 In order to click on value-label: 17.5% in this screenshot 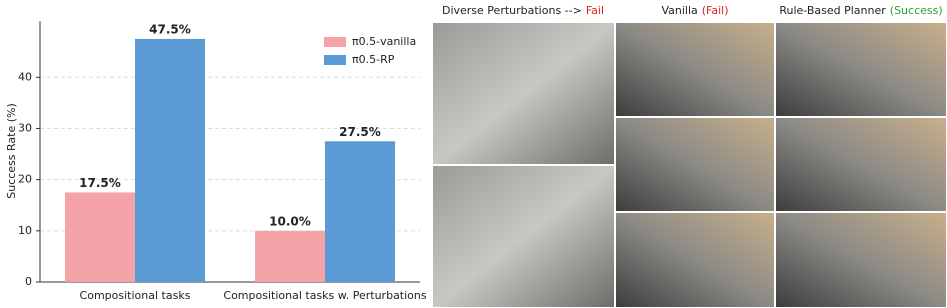, I will do `click(100, 183)`.